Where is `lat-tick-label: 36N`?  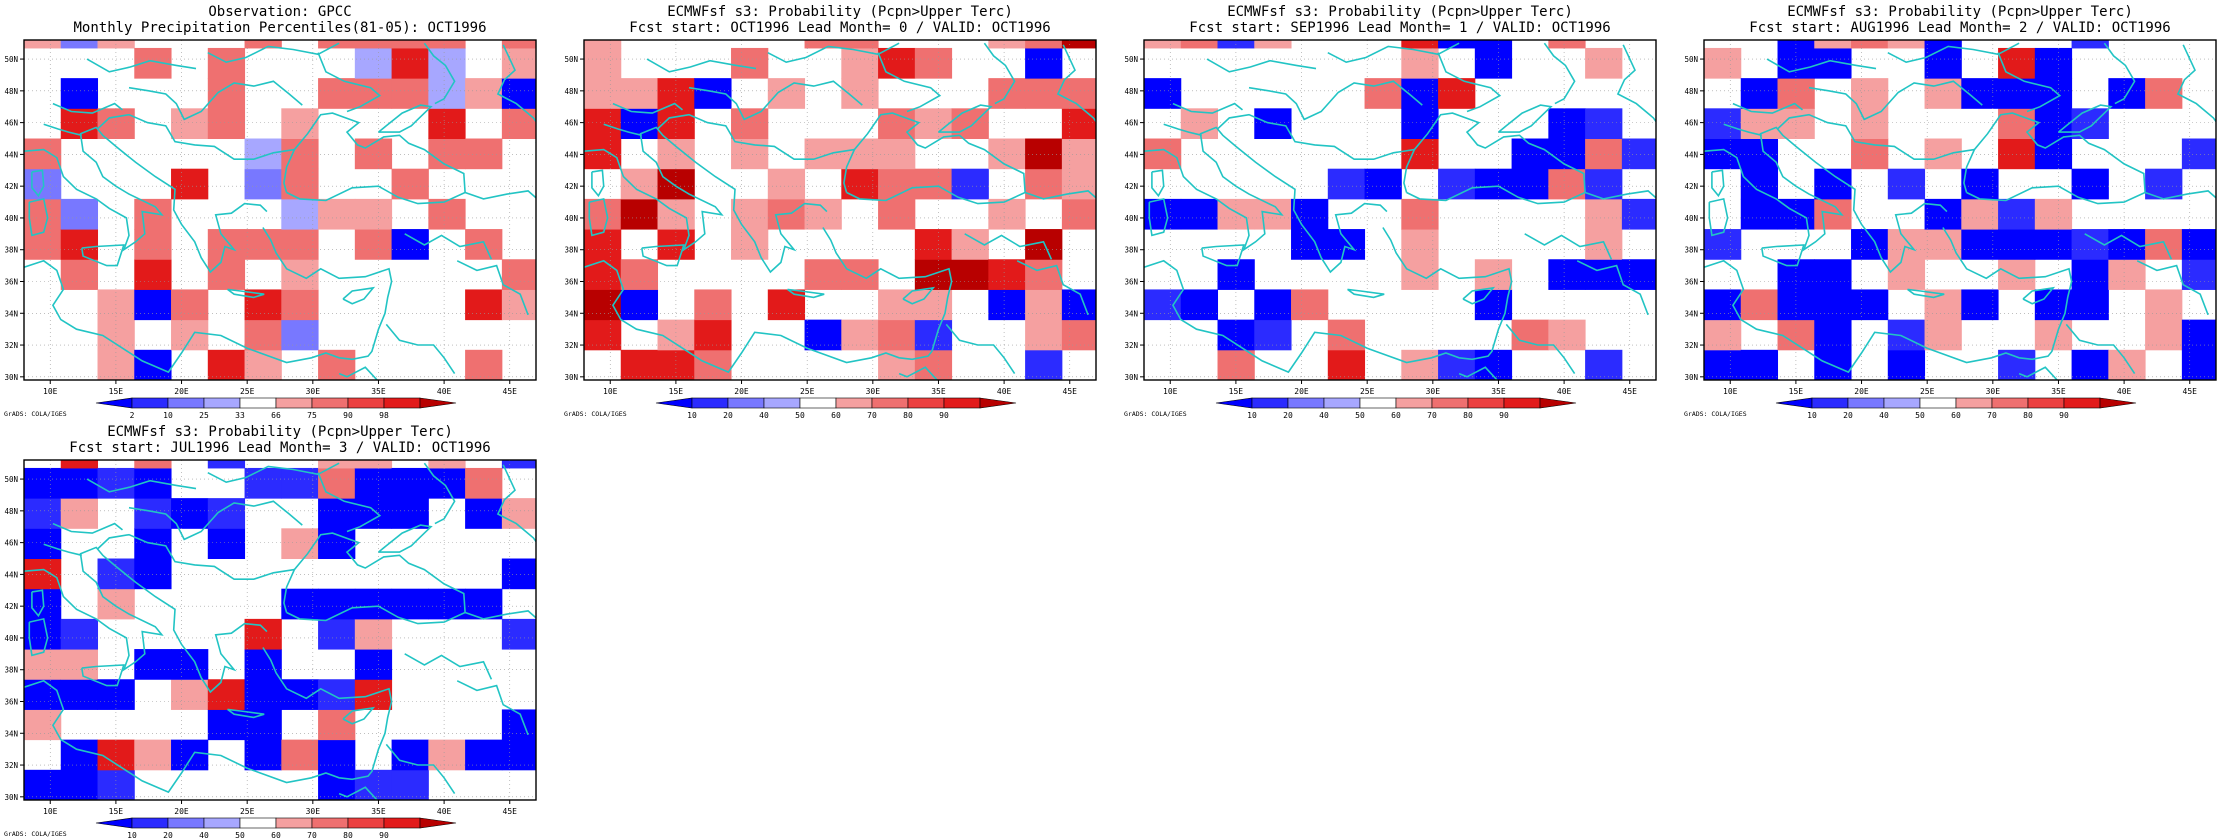 lat-tick-label: 36N is located at coordinates (11, 701).